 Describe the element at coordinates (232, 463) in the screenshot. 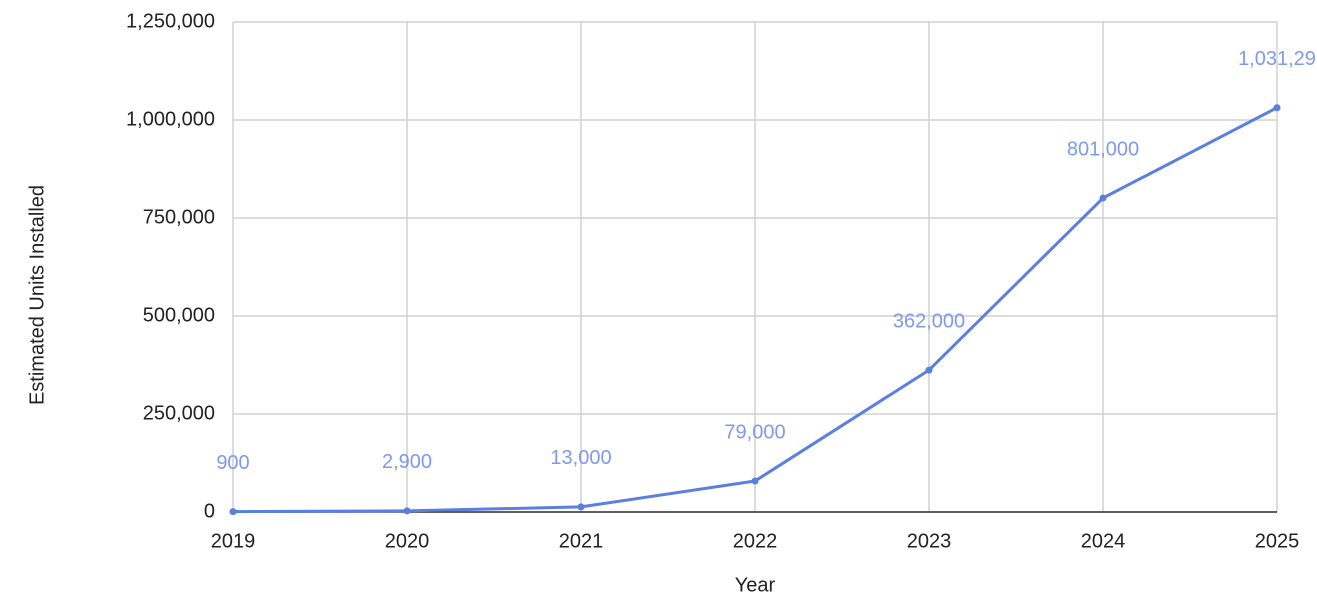

I see `data-label: 900` at that location.